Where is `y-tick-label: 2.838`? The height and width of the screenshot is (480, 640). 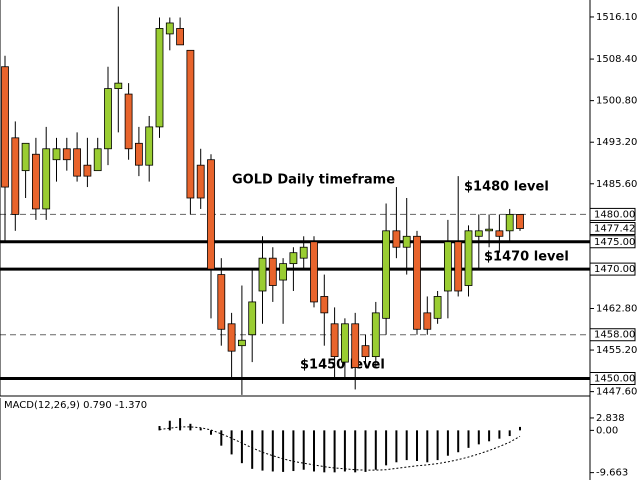 y-tick-label: 2.838 is located at coordinates (610, 418).